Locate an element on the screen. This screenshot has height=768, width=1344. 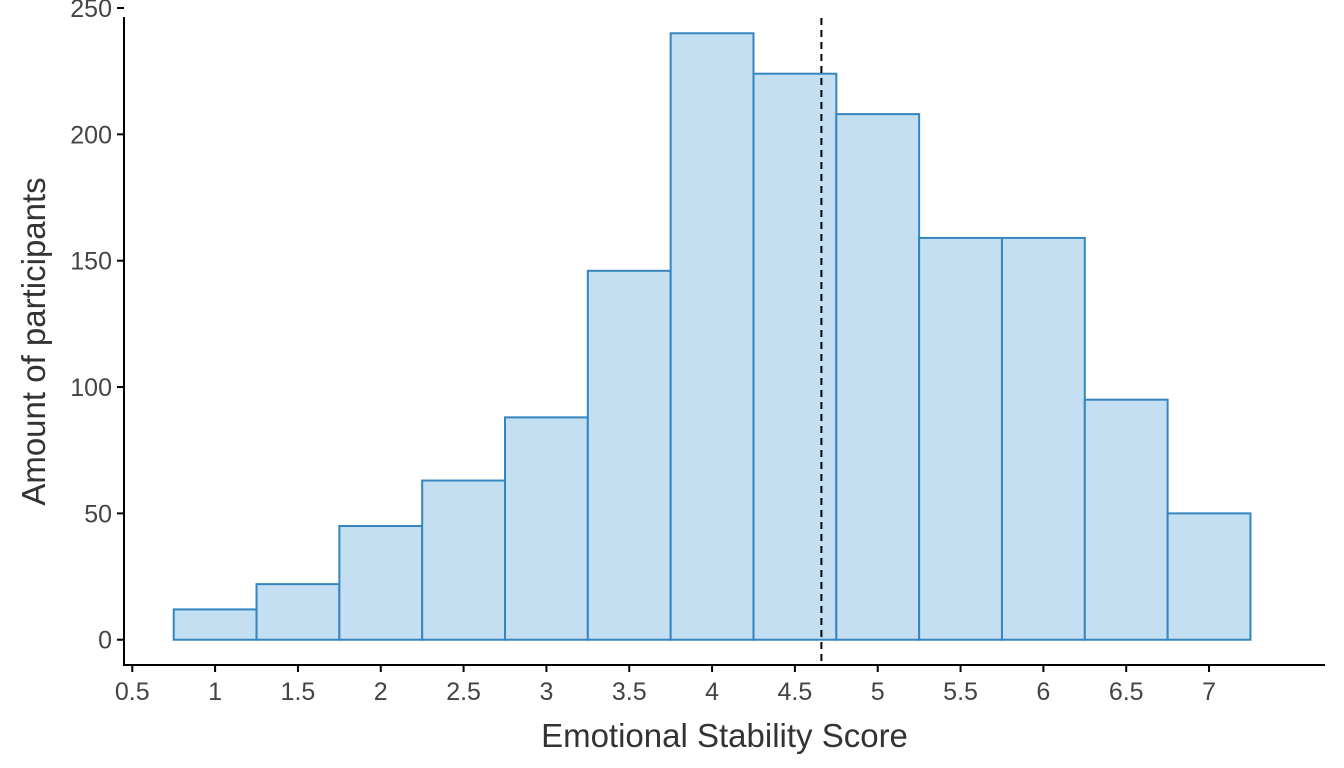
histogram-bar-2.5 is located at coordinates (464, 560).